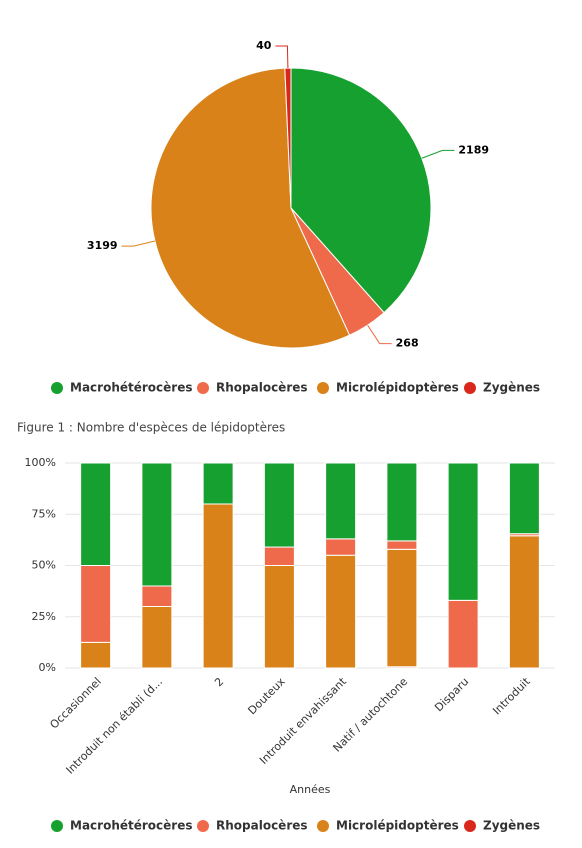 The height and width of the screenshot is (848, 582). Describe the element at coordinates (44, 616) in the screenshot. I see `y-tick-label: 25%` at that location.